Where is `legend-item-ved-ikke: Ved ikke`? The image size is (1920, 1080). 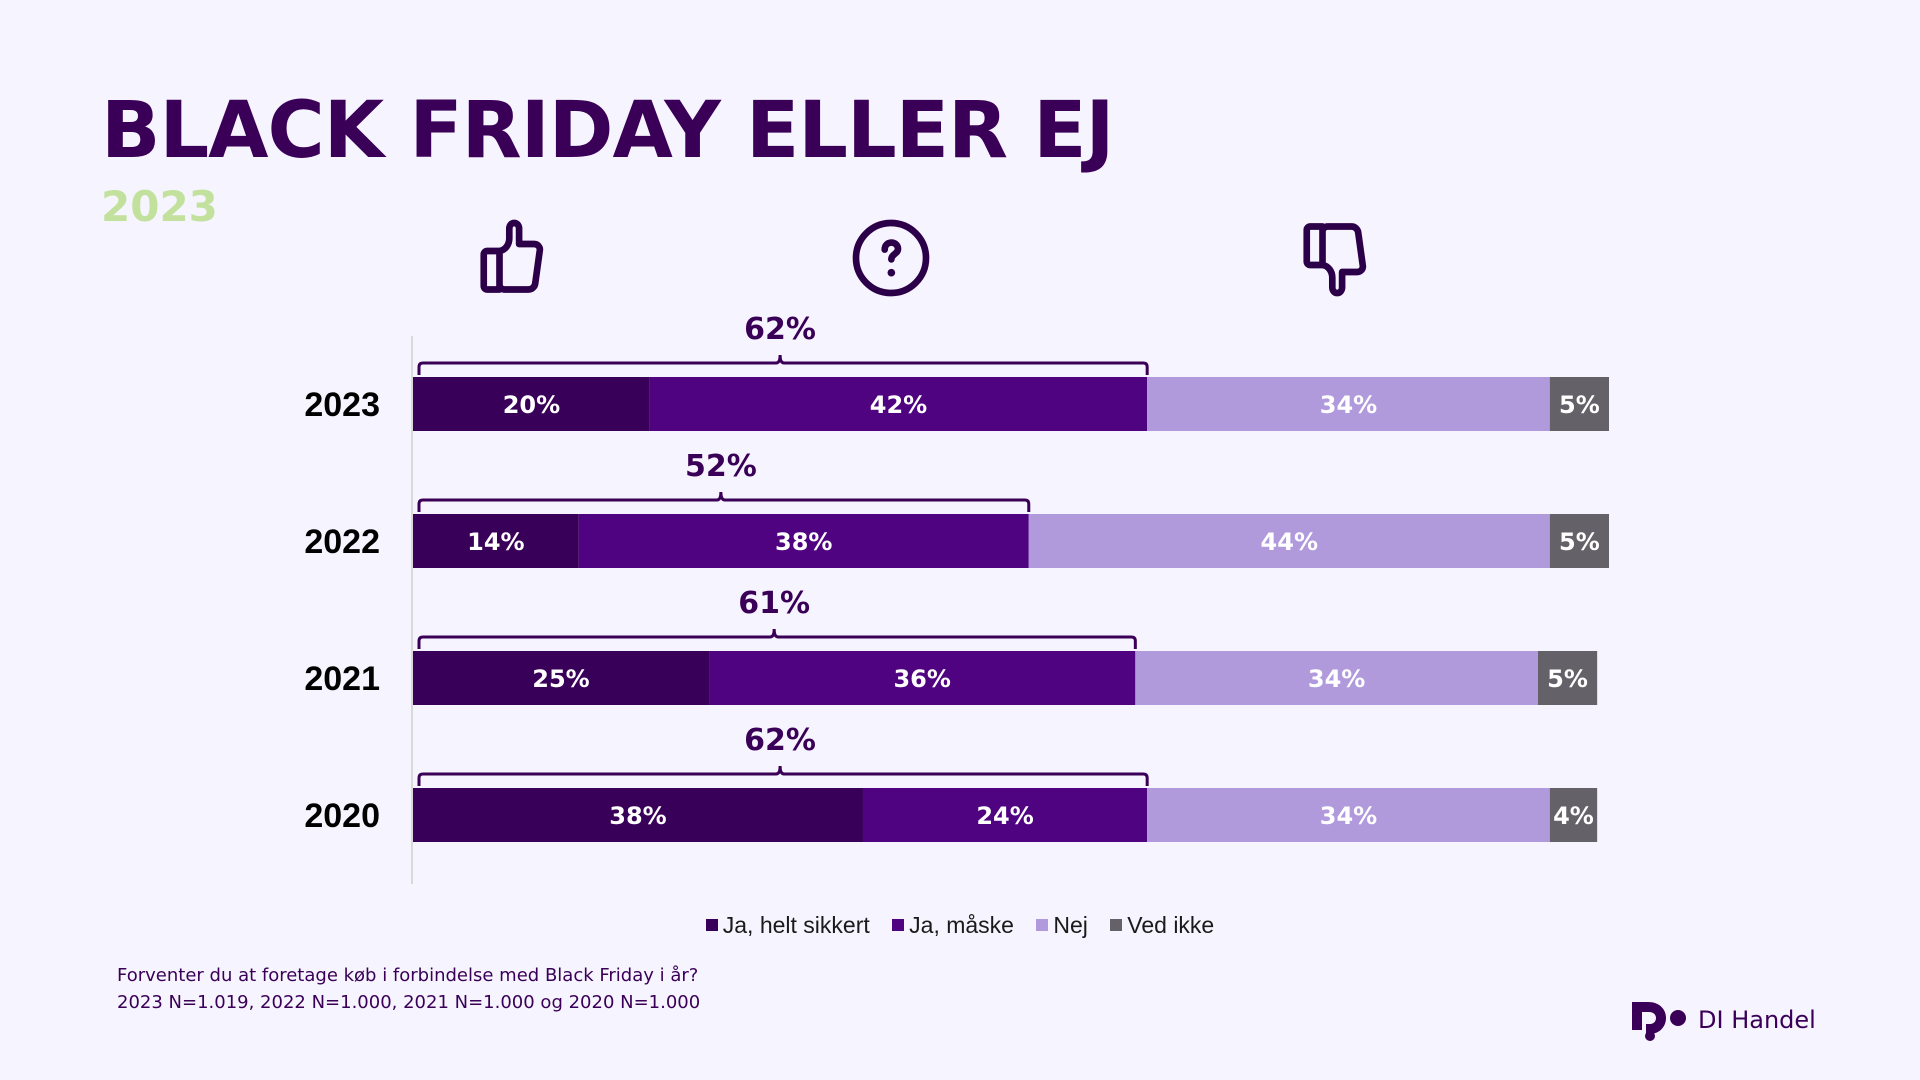
legend-item-ved-ikke: Ved ikke is located at coordinates (1162, 925).